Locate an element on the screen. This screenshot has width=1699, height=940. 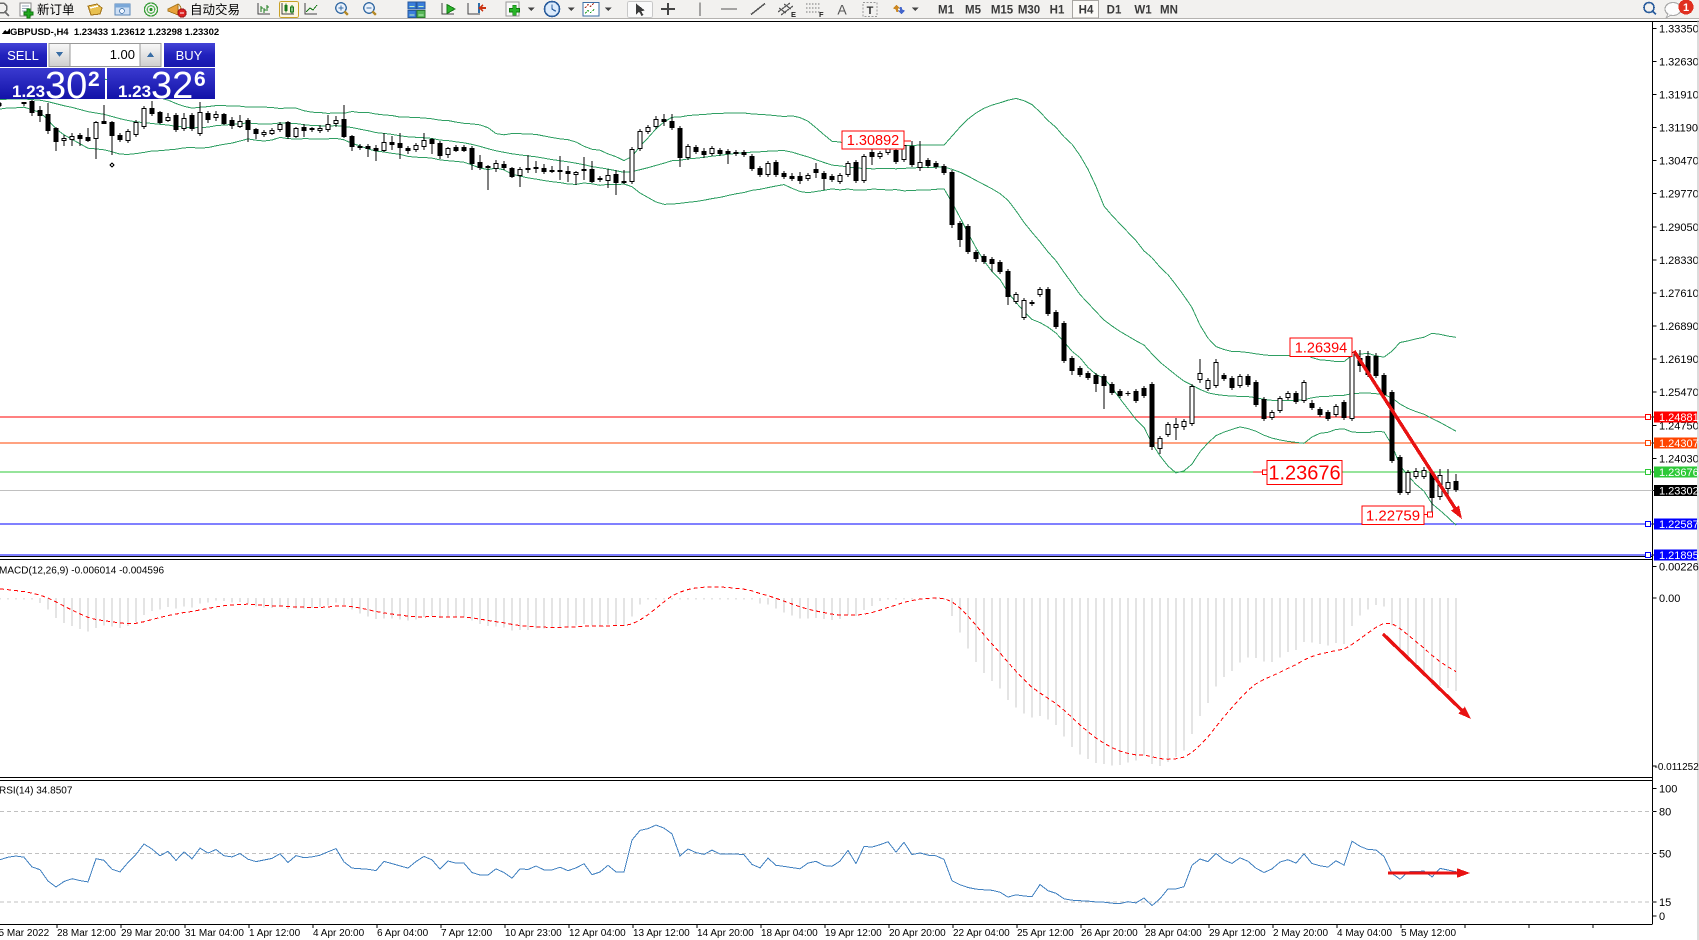
svg-text: 100 is located at coordinates (1668, 790).